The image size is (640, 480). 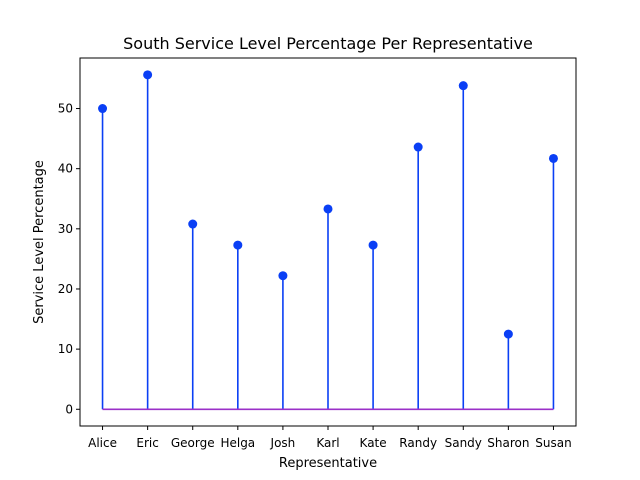 What do you see at coordinates (69, 409) in the screenshot?
I see `y-tick-label: 0` at bounding box center [69, 409].